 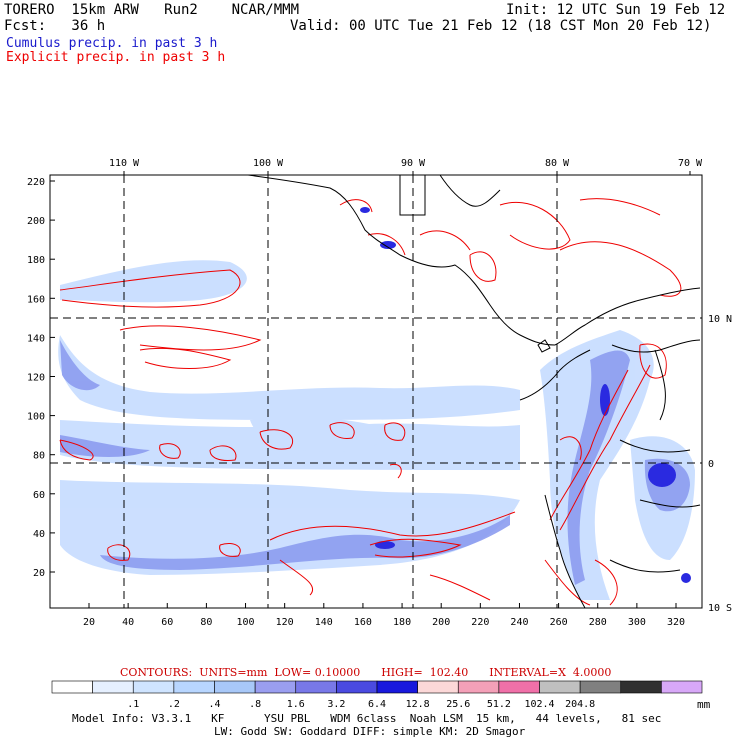 I want to click on x-tick-label: 120, so click(x=285, y=622).